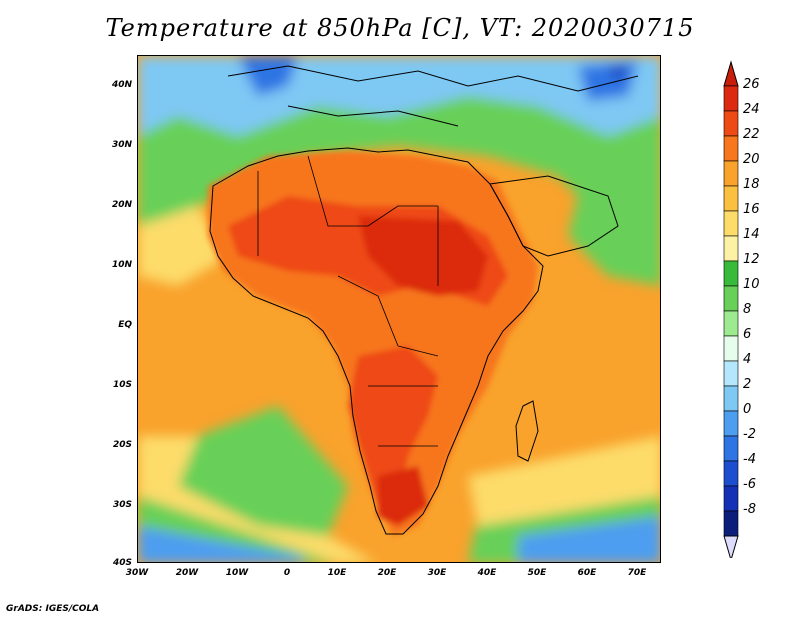 The width and height of the screenshot is (800, 618). Describe the element at coordinates (433, 96) in the screenshot. I see `europe-outline` at that location.